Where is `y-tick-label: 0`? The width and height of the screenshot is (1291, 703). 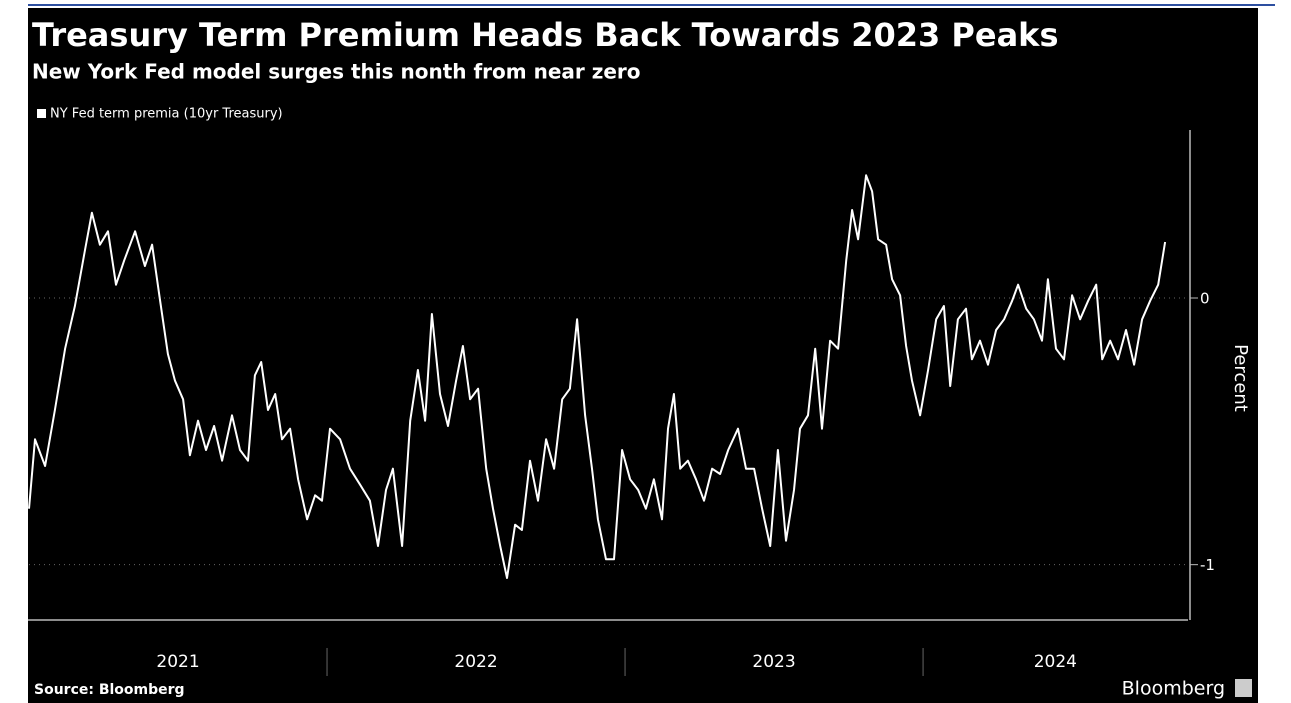
y-tick-label: 0 is located at coordinates (1205, 299).